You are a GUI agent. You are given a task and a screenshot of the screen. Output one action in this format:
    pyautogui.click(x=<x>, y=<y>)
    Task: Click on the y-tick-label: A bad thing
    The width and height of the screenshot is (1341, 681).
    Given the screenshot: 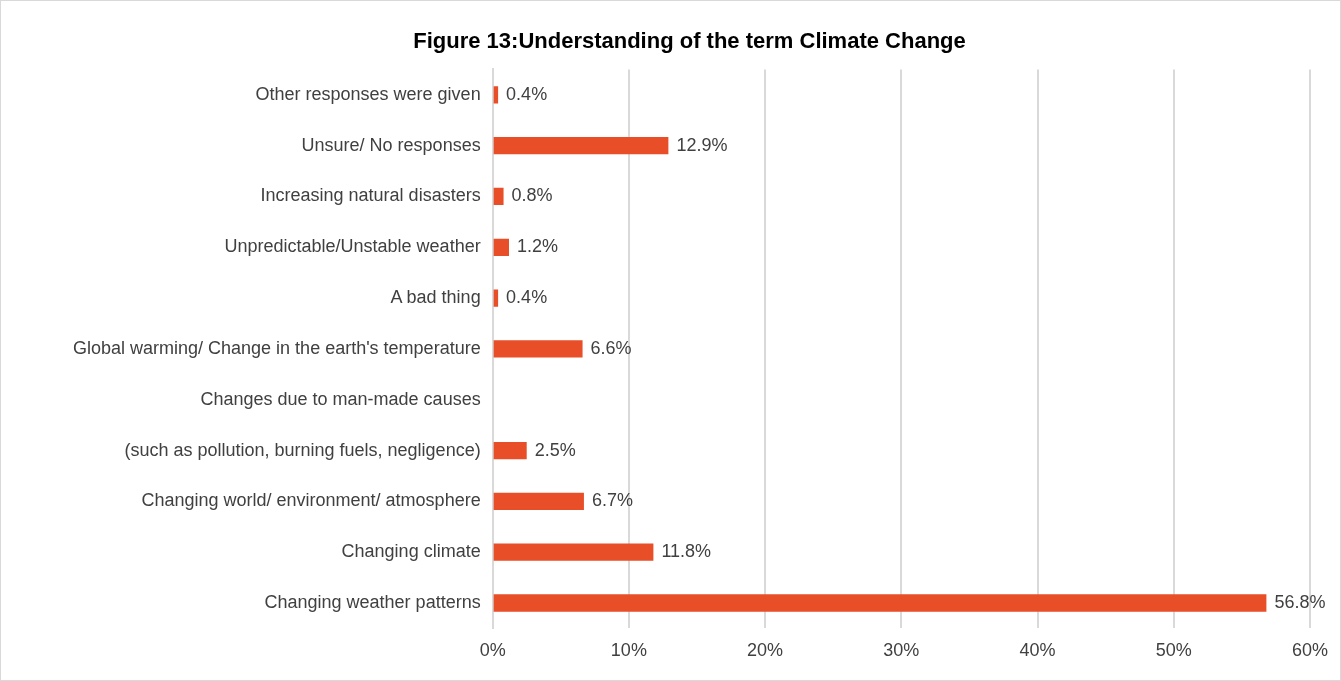 What is the action you would take?
    pyautogui.click(x=435, y=297)
    